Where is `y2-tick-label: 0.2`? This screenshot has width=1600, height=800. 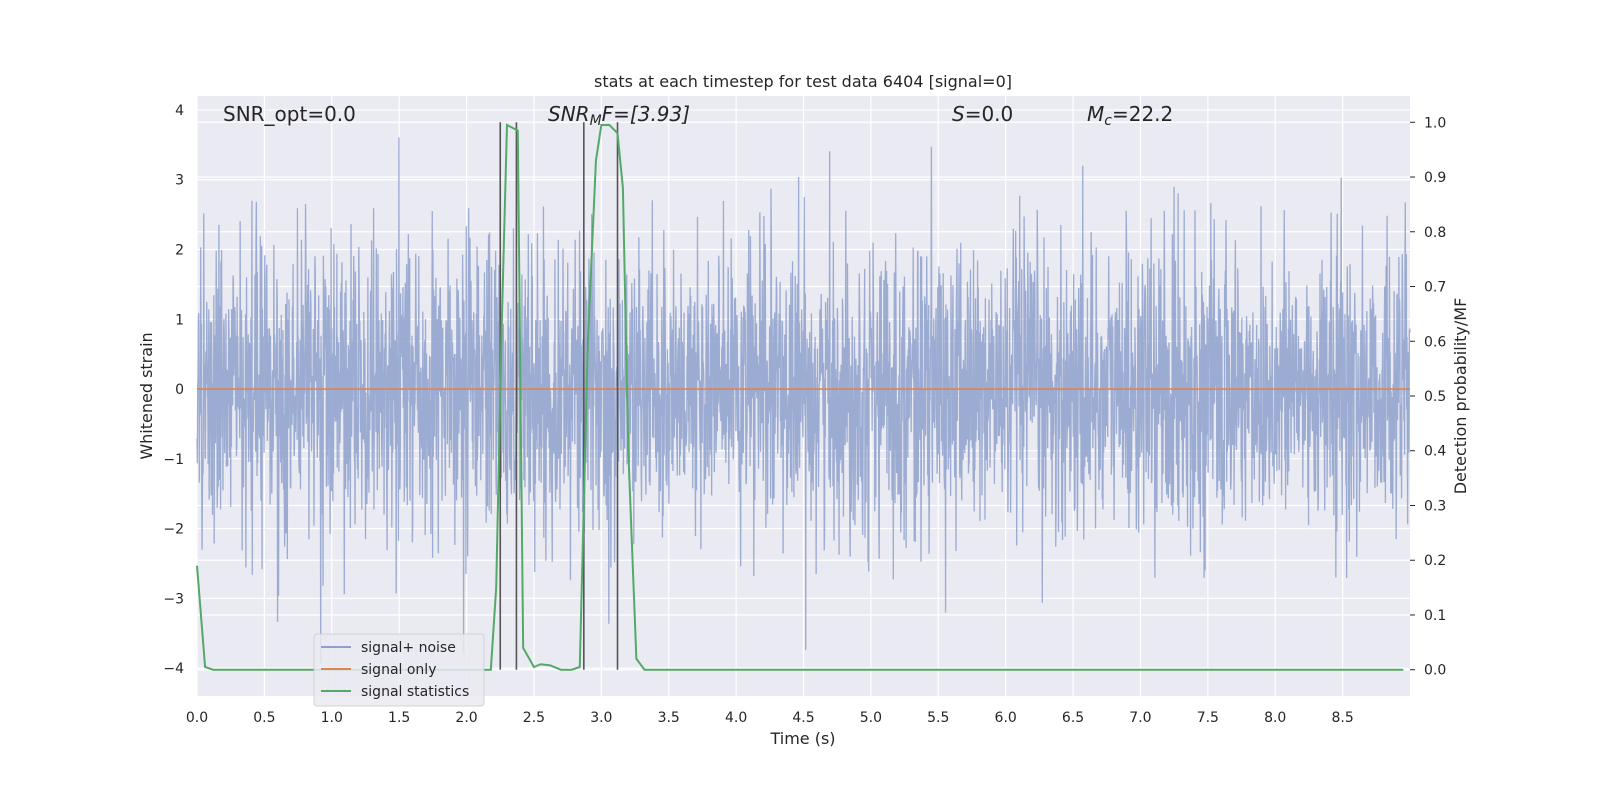 y2-tick-label: 0.2 is located at coordinates (1435, 561).